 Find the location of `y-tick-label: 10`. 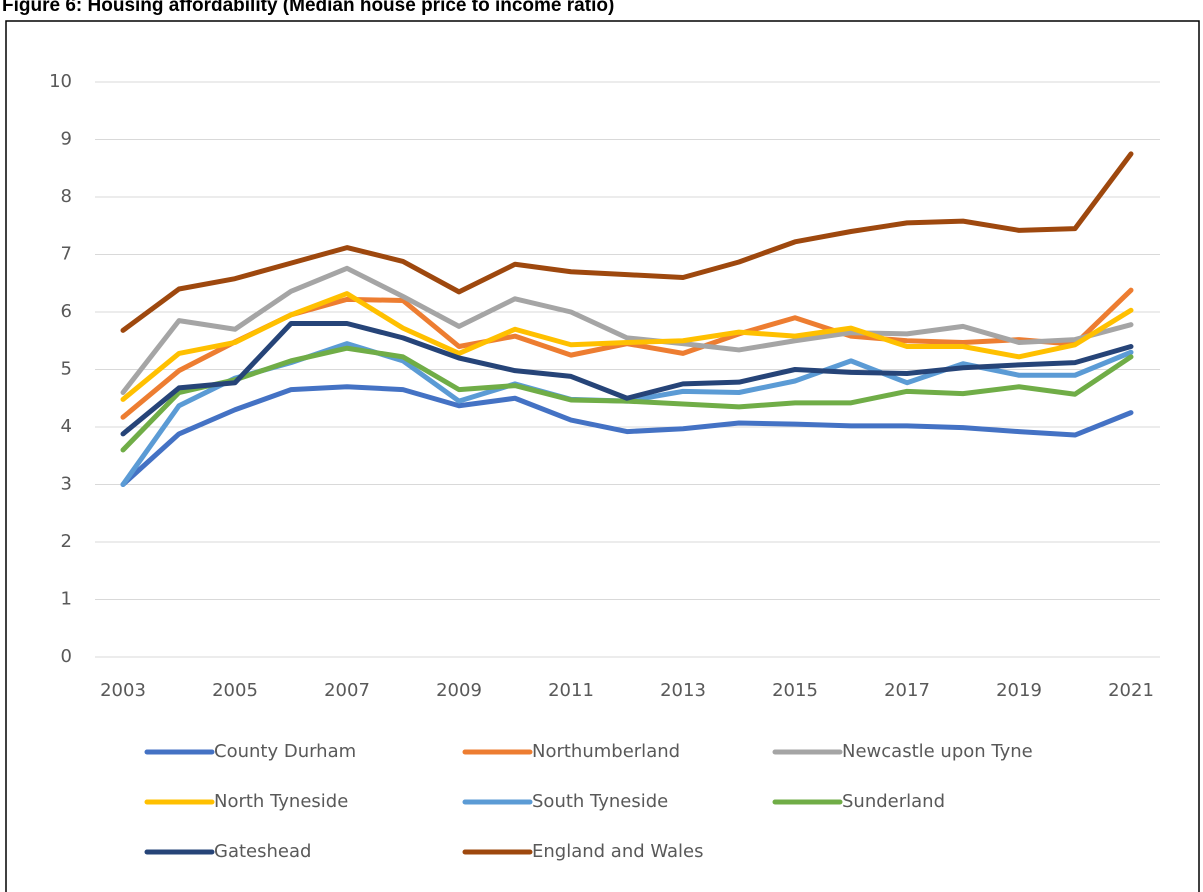

y-tick-label: 10 is located at coordinates (60, 81).